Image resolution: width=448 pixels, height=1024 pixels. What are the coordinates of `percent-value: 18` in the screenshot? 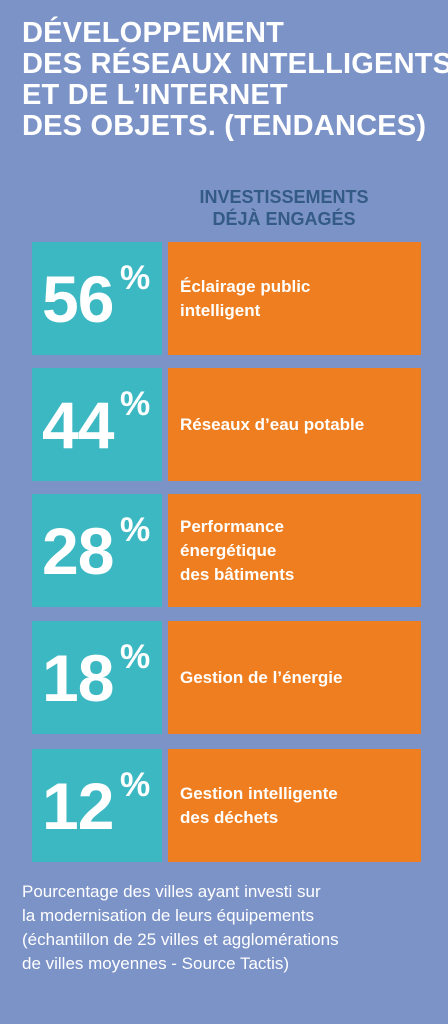 It's located at (78, 678).